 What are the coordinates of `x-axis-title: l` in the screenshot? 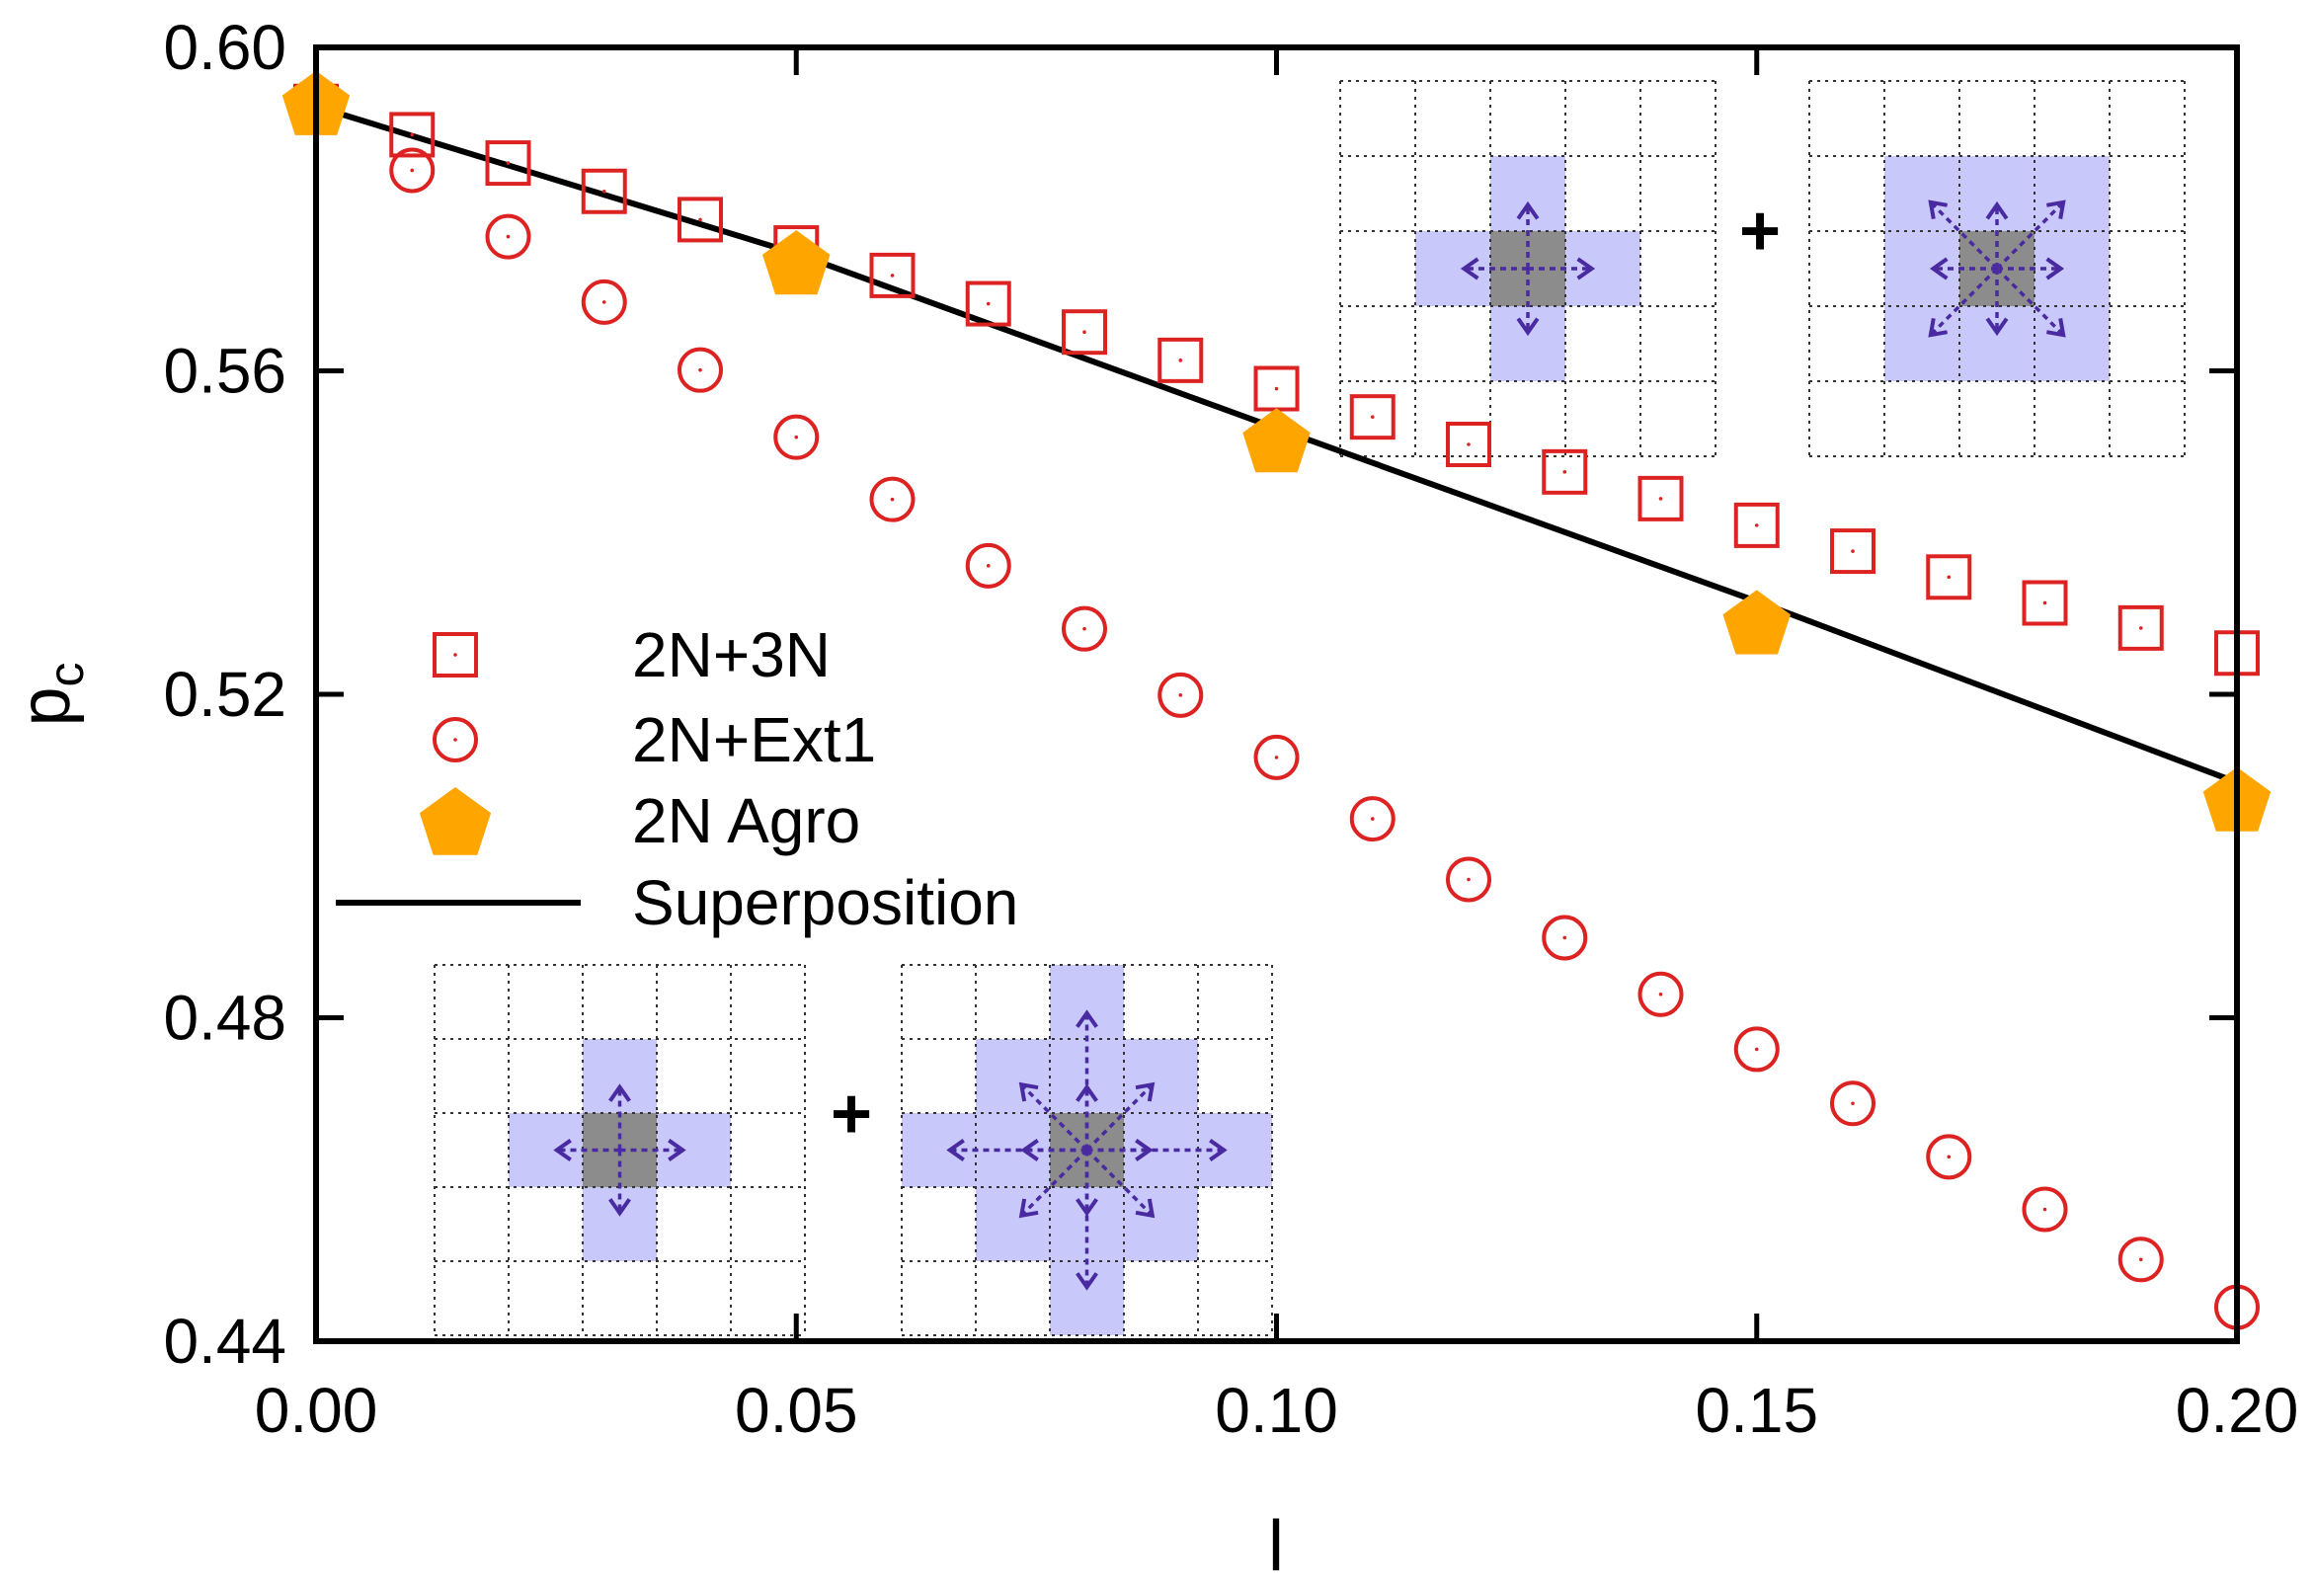 It's located at (1276, 1546).